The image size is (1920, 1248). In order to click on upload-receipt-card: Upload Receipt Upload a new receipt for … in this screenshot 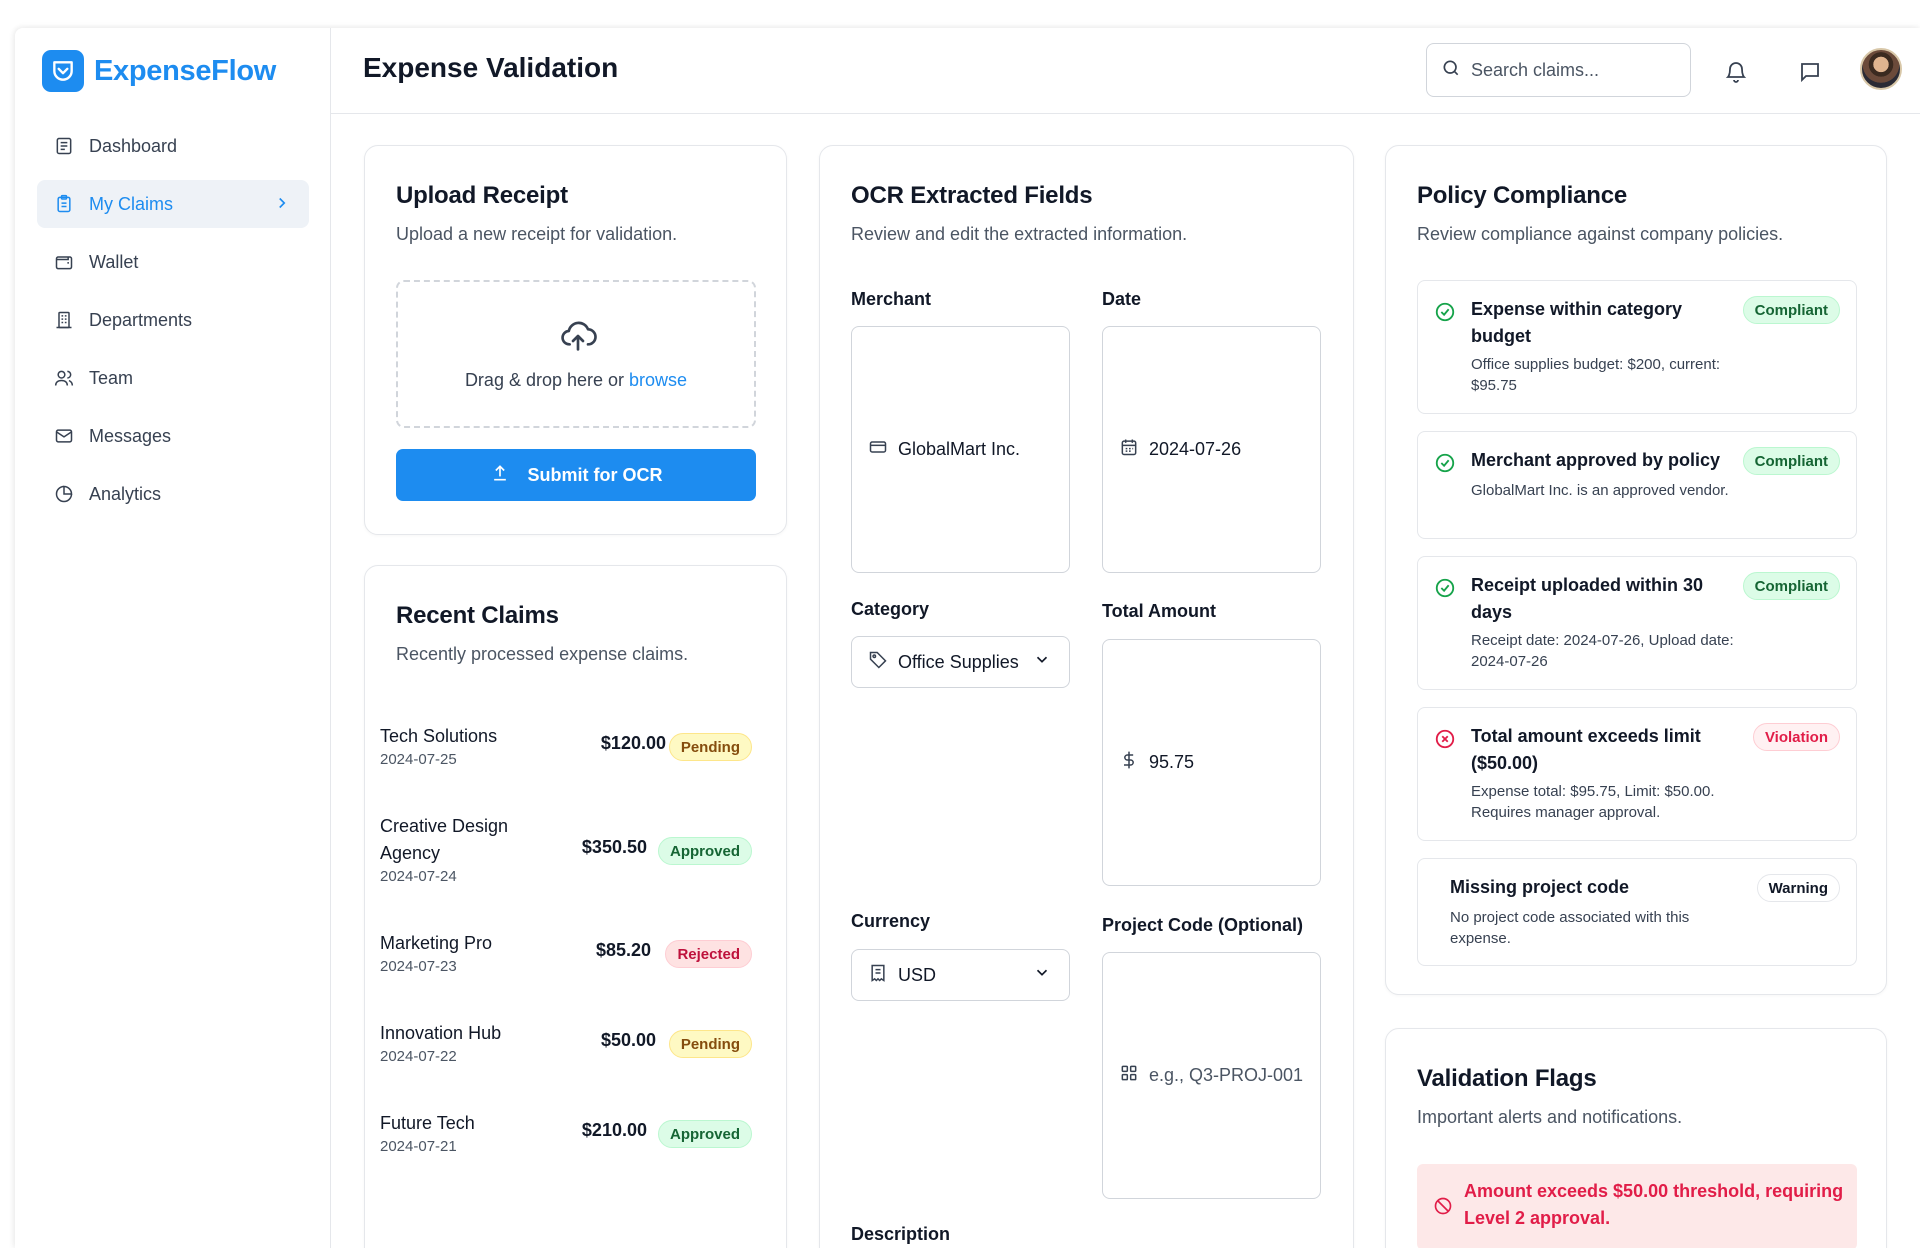, I will do `click(575, 340)`.